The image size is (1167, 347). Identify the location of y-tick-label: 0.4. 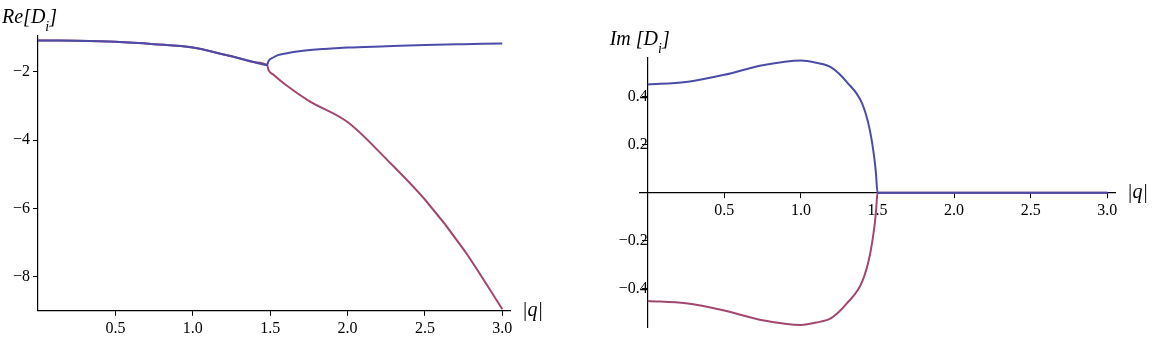
(637, 95).